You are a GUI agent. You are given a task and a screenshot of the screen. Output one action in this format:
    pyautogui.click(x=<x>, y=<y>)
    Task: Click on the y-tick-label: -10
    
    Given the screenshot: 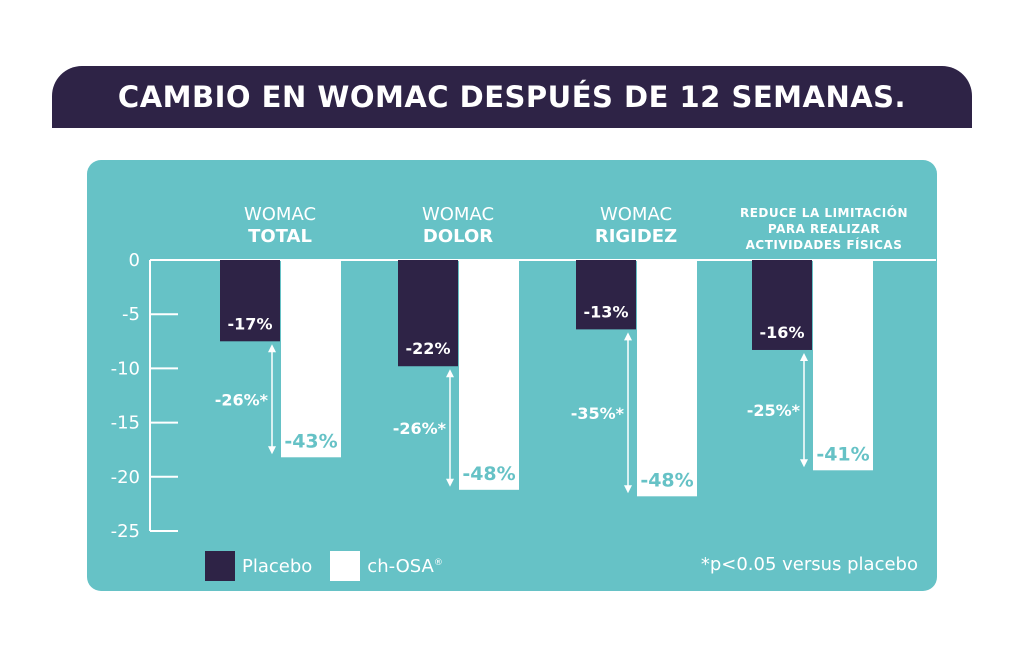 What is the action you would take?
    pyautogui.click(x=125, y=368)
    